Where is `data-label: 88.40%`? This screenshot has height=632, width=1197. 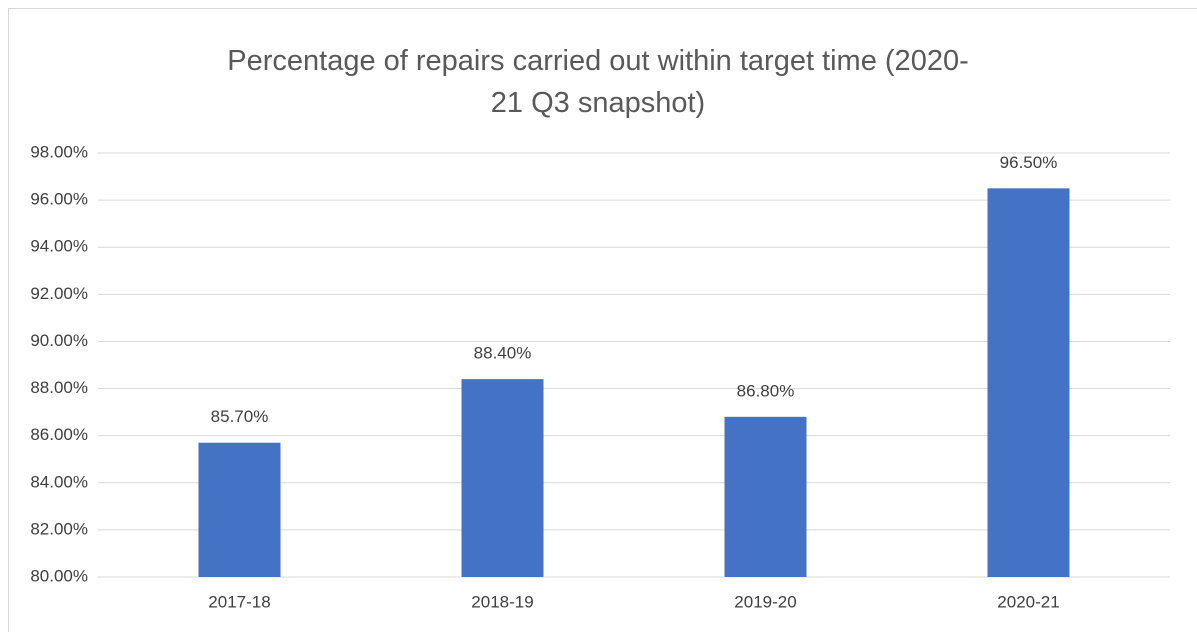 data-label: 88.40% is located at coordinates (503, 353).